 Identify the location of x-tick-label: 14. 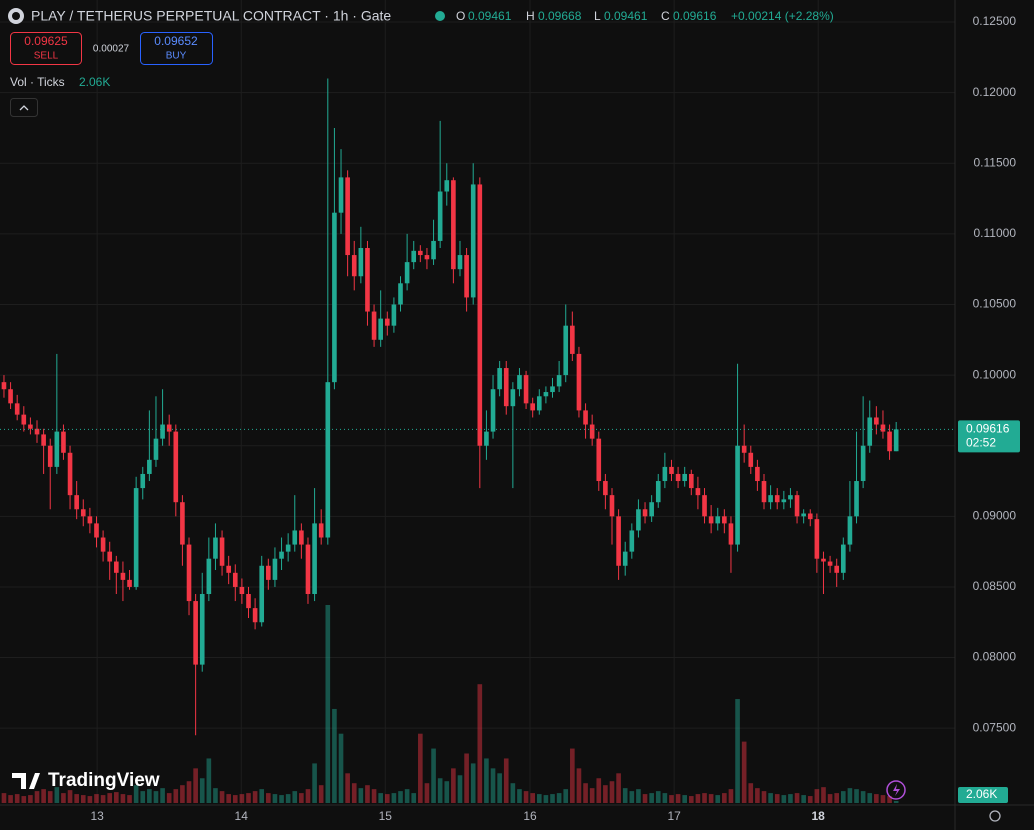
(242, 816).